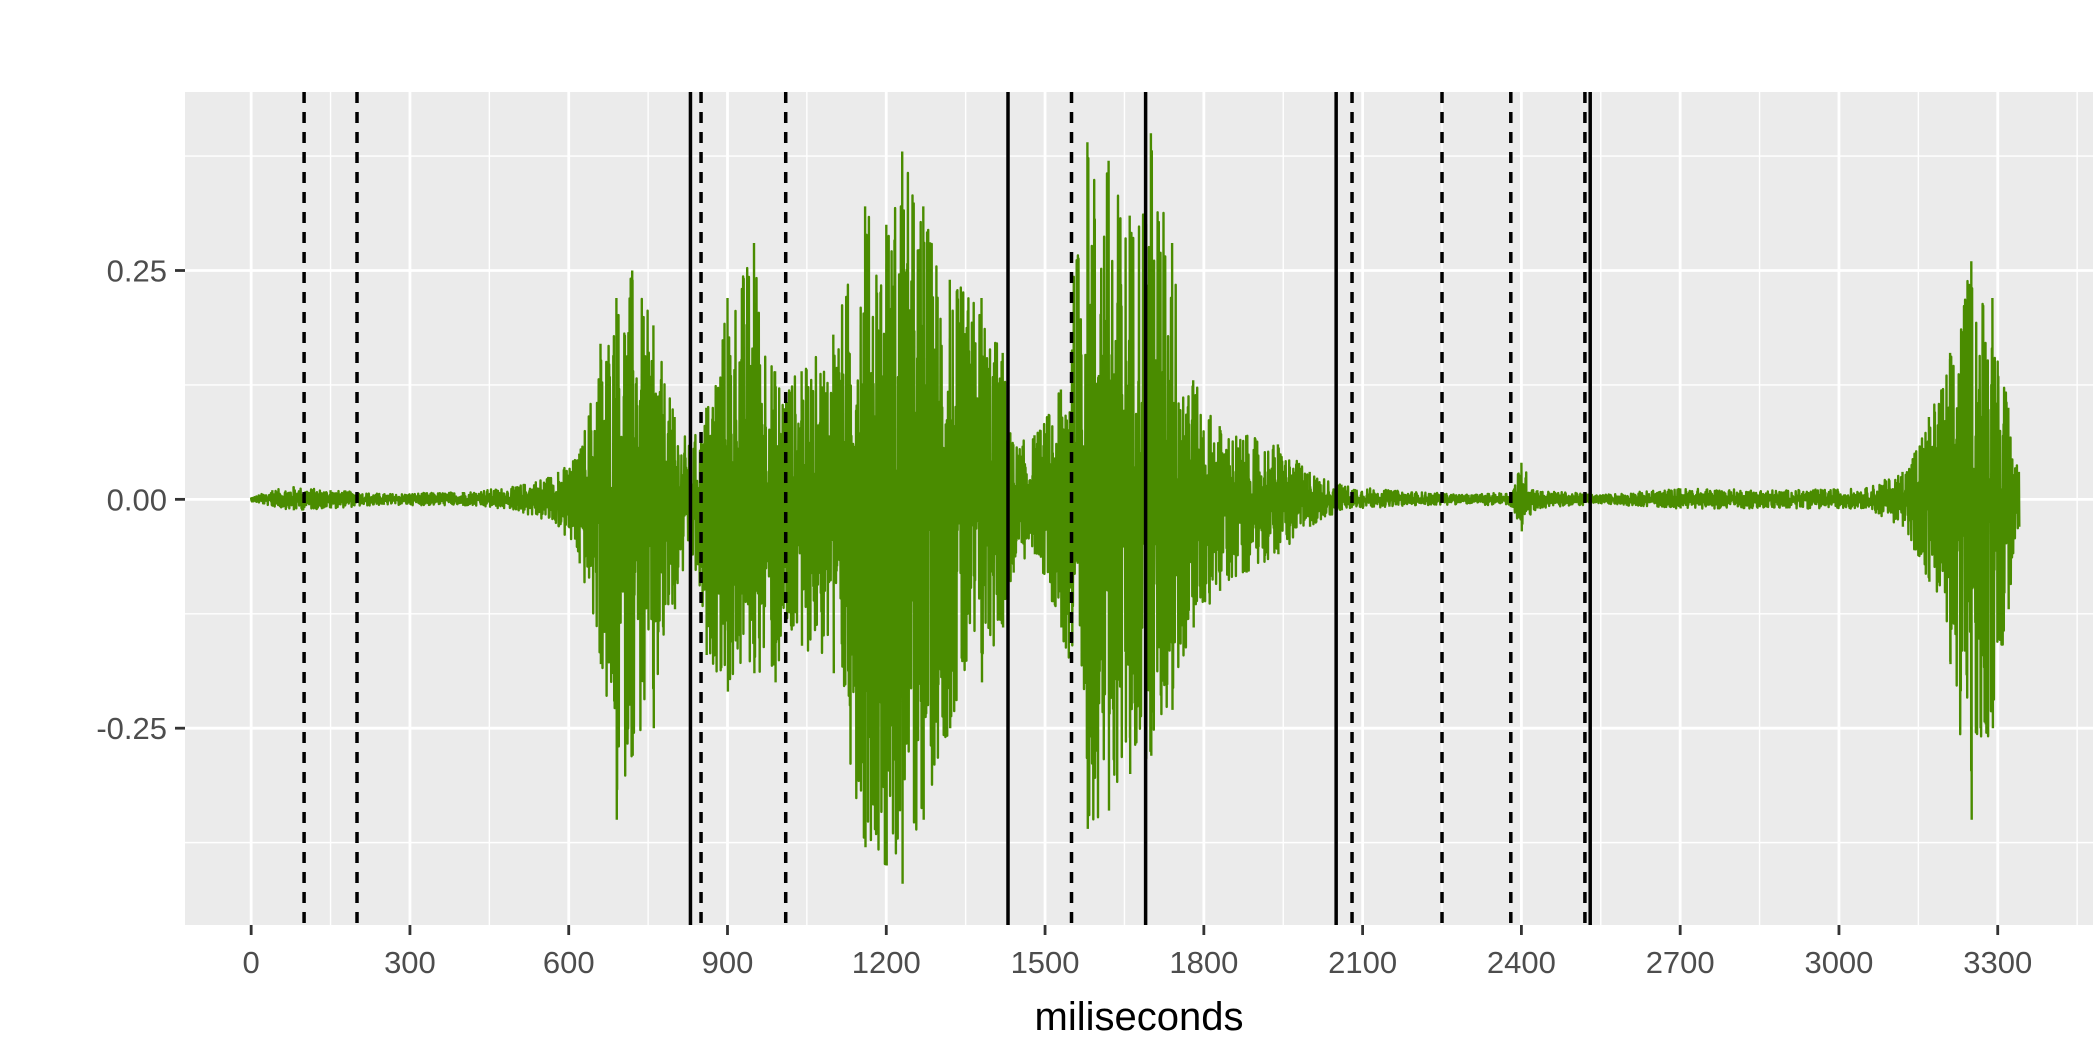 This screenshot has height=1050, width=2100. Describe the element at coordinates (137, 499) in the screenshot. I see `y-tick-label: 0.00` at that location.